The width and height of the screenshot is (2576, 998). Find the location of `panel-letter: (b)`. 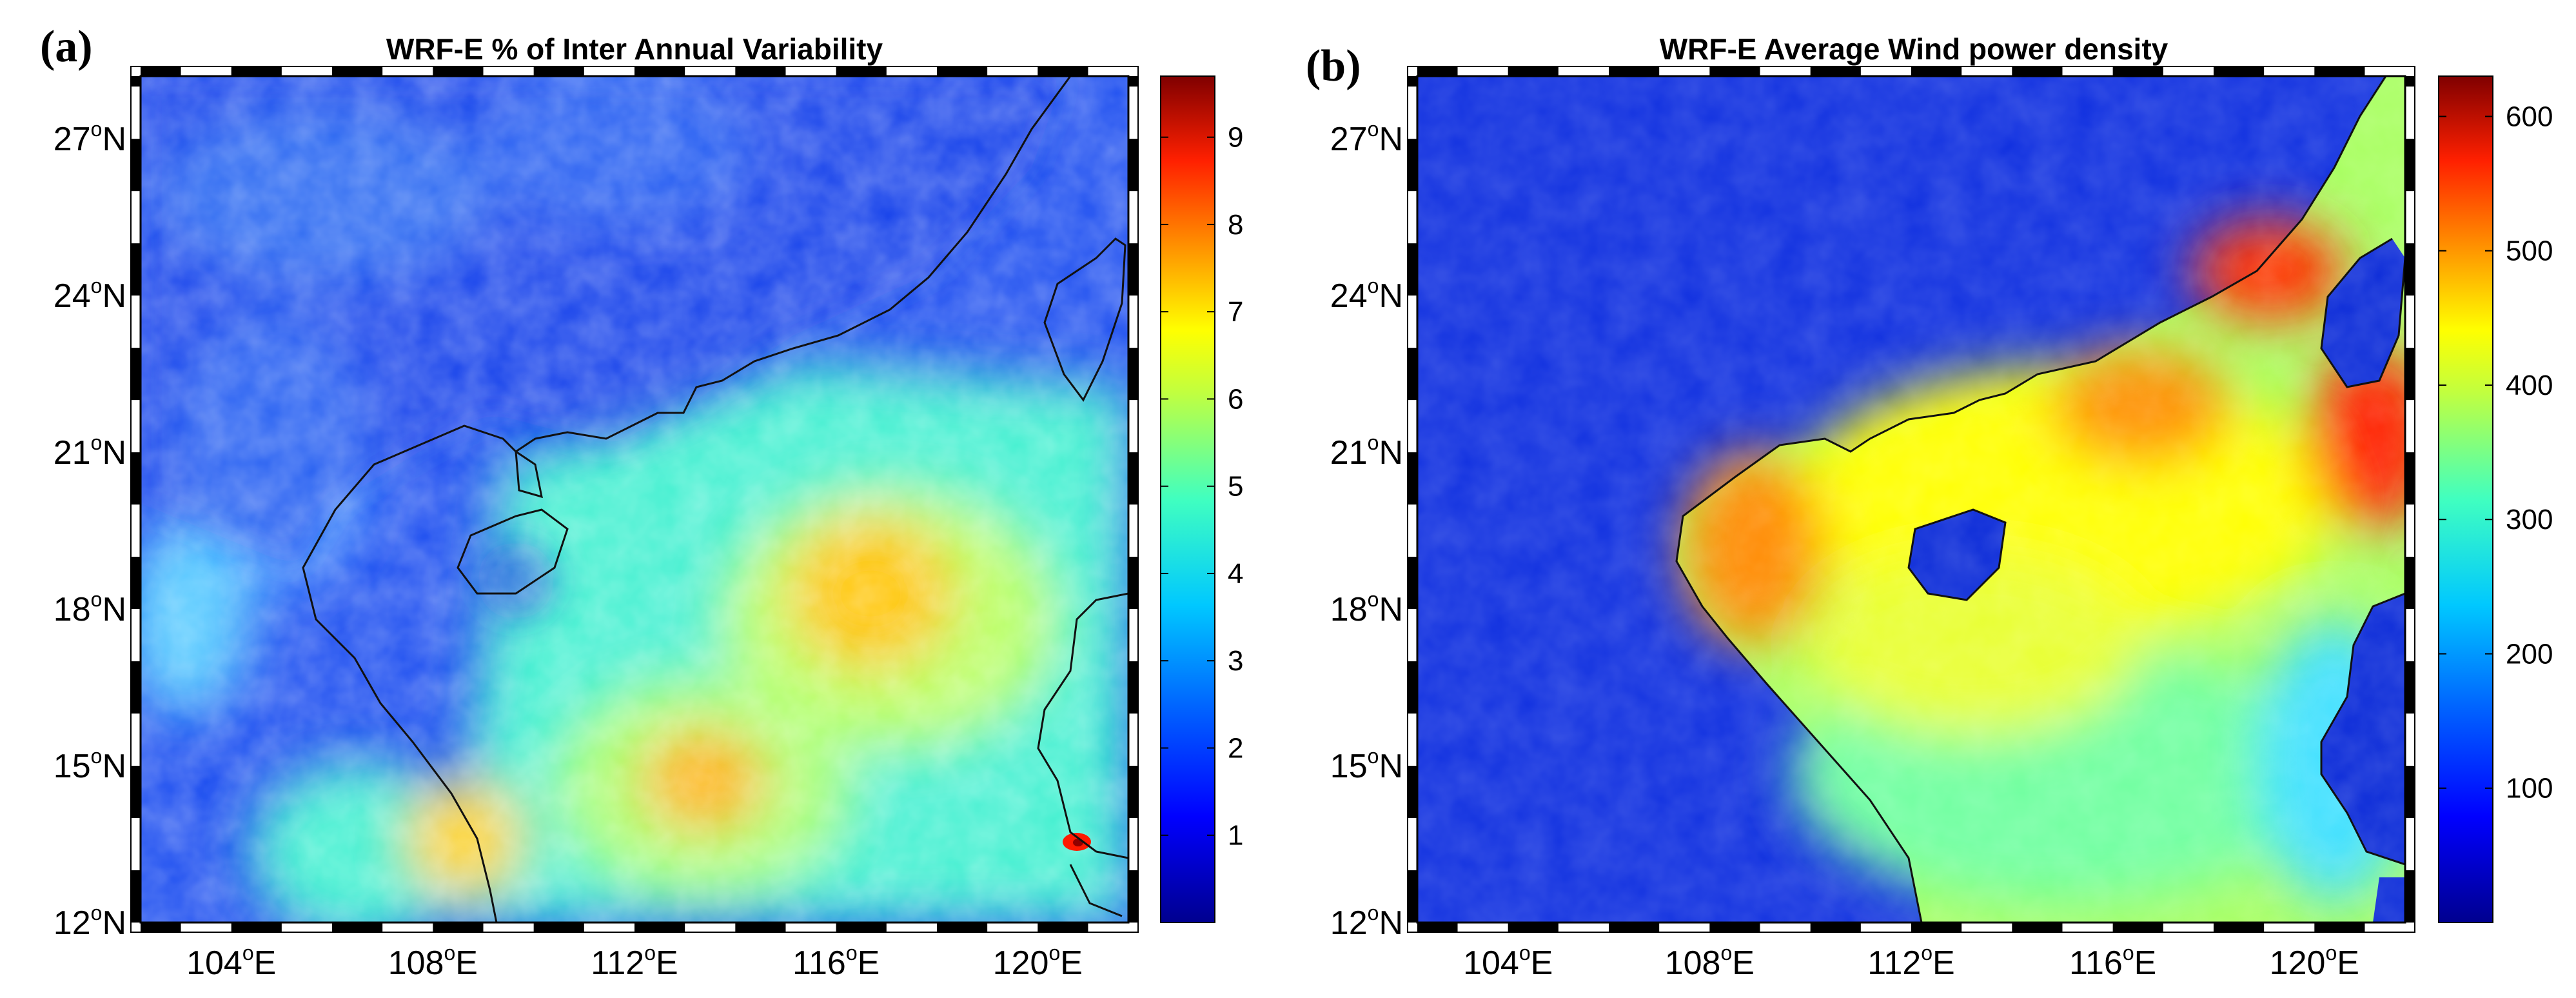

panel-letter: (b) is located at coordinates (1333, 66).